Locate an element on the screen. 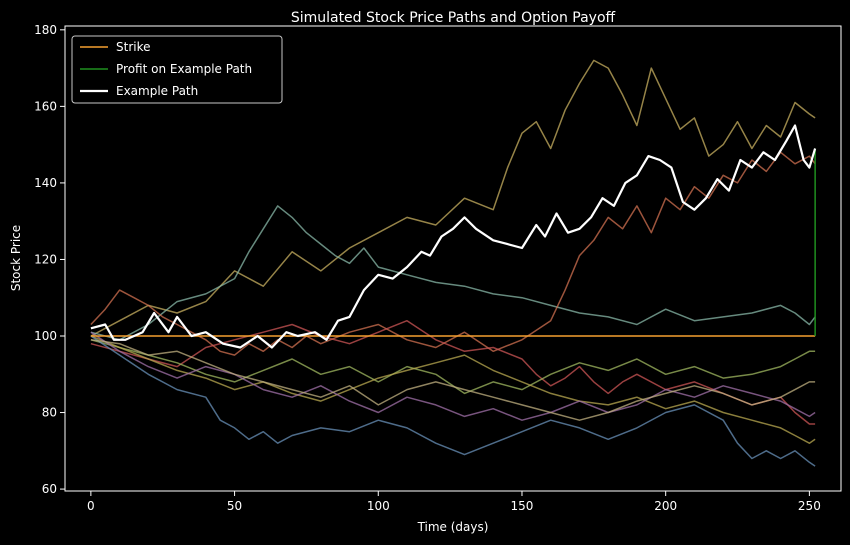  y-tick-label: 180 is located at coordinates (45, 30).